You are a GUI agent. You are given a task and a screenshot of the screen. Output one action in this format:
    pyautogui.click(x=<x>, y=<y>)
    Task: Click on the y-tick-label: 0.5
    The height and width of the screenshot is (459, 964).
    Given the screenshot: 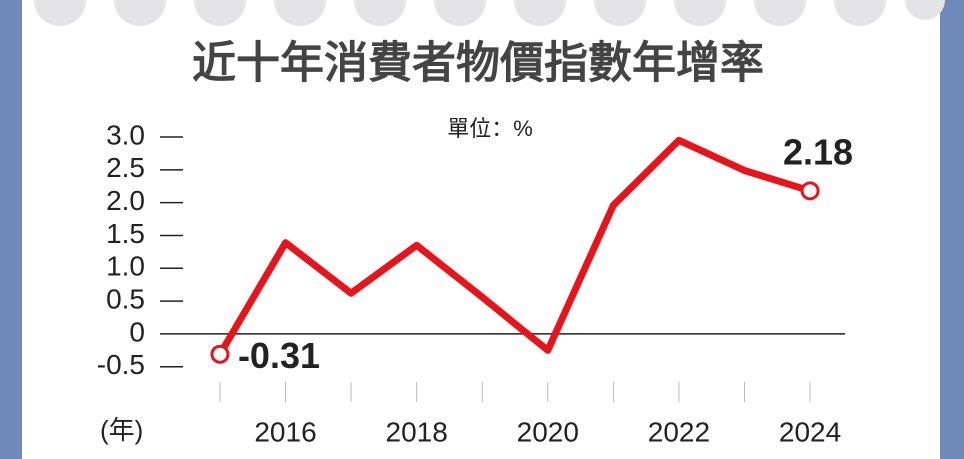 What is the action you would take?
    pyautogui.click(x=125, y=298)
    